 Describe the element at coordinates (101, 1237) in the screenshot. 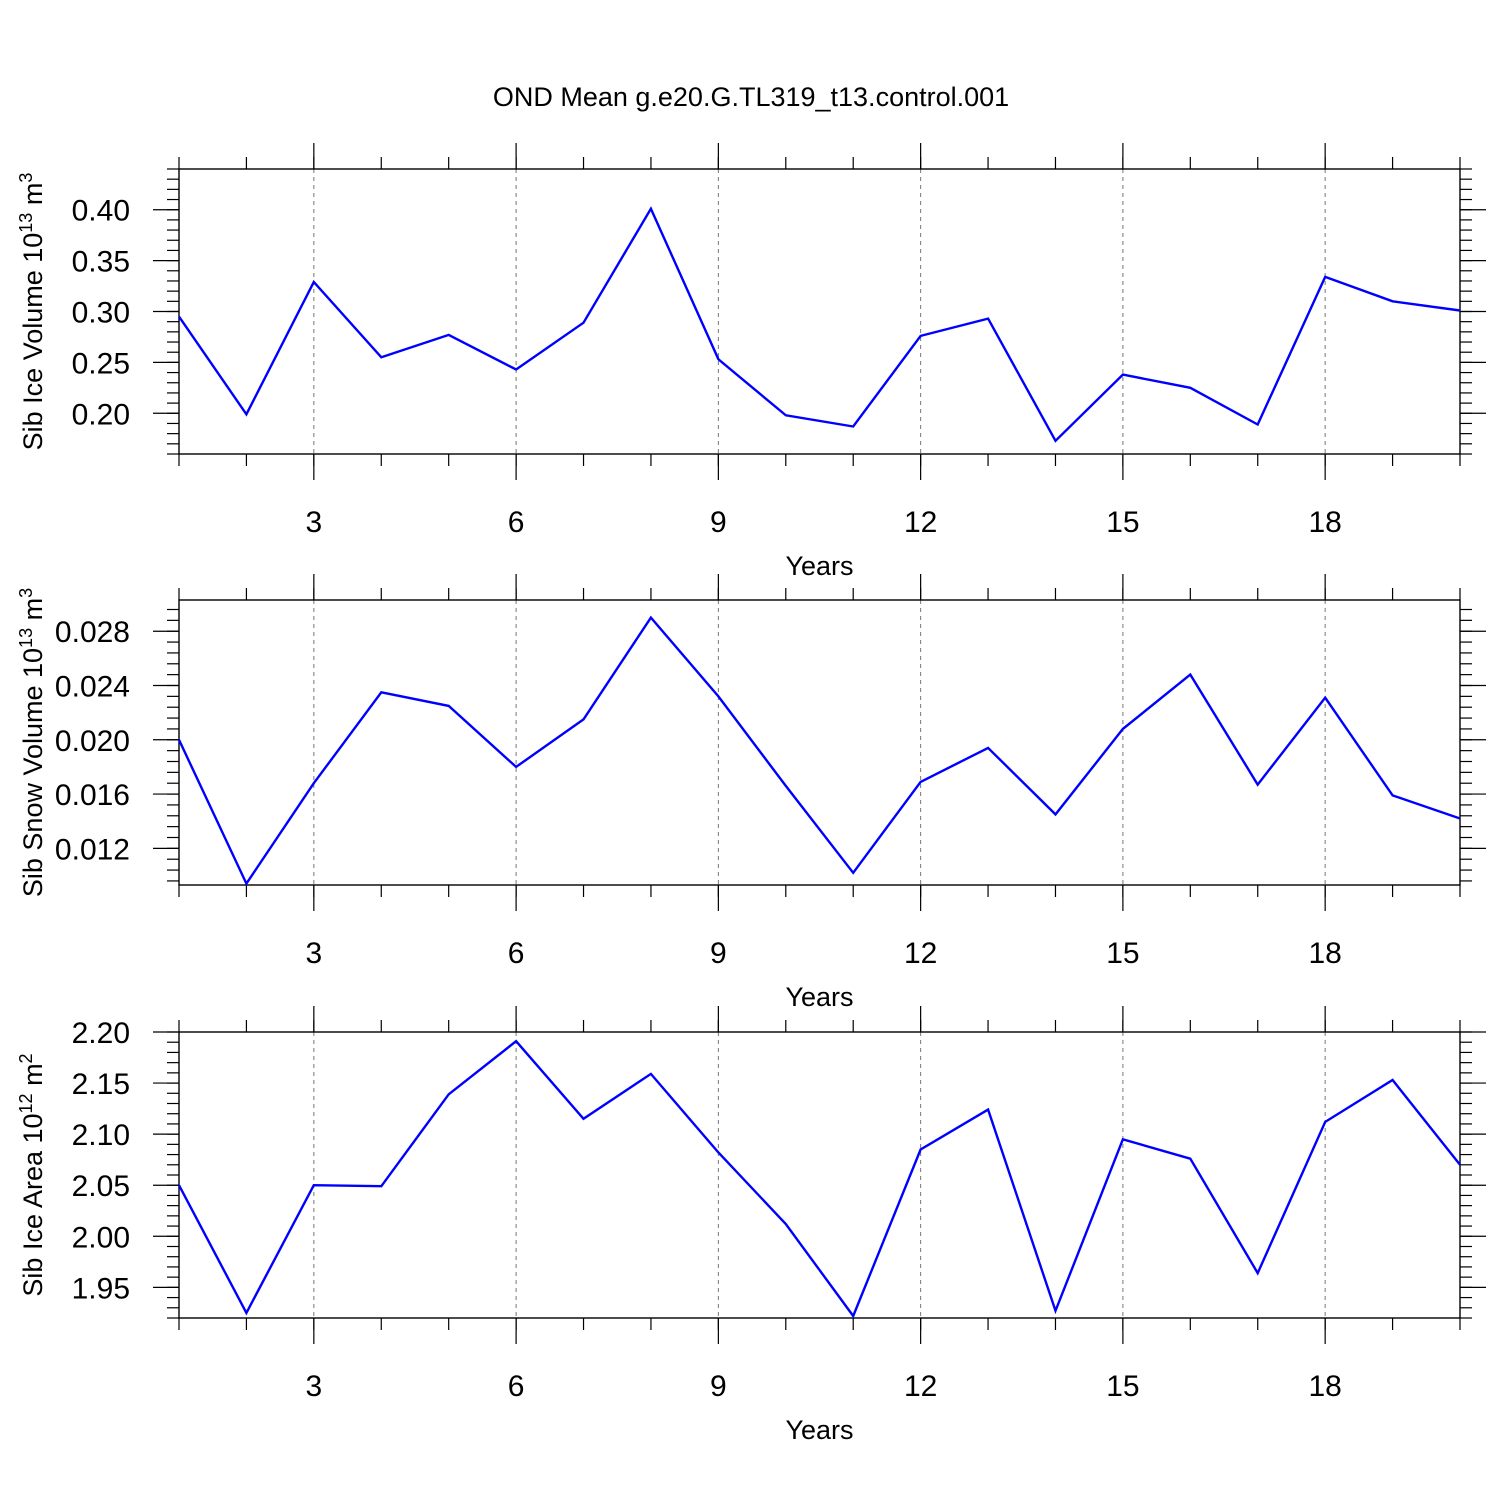

I see `y-tick-label: 2.00` at that location.